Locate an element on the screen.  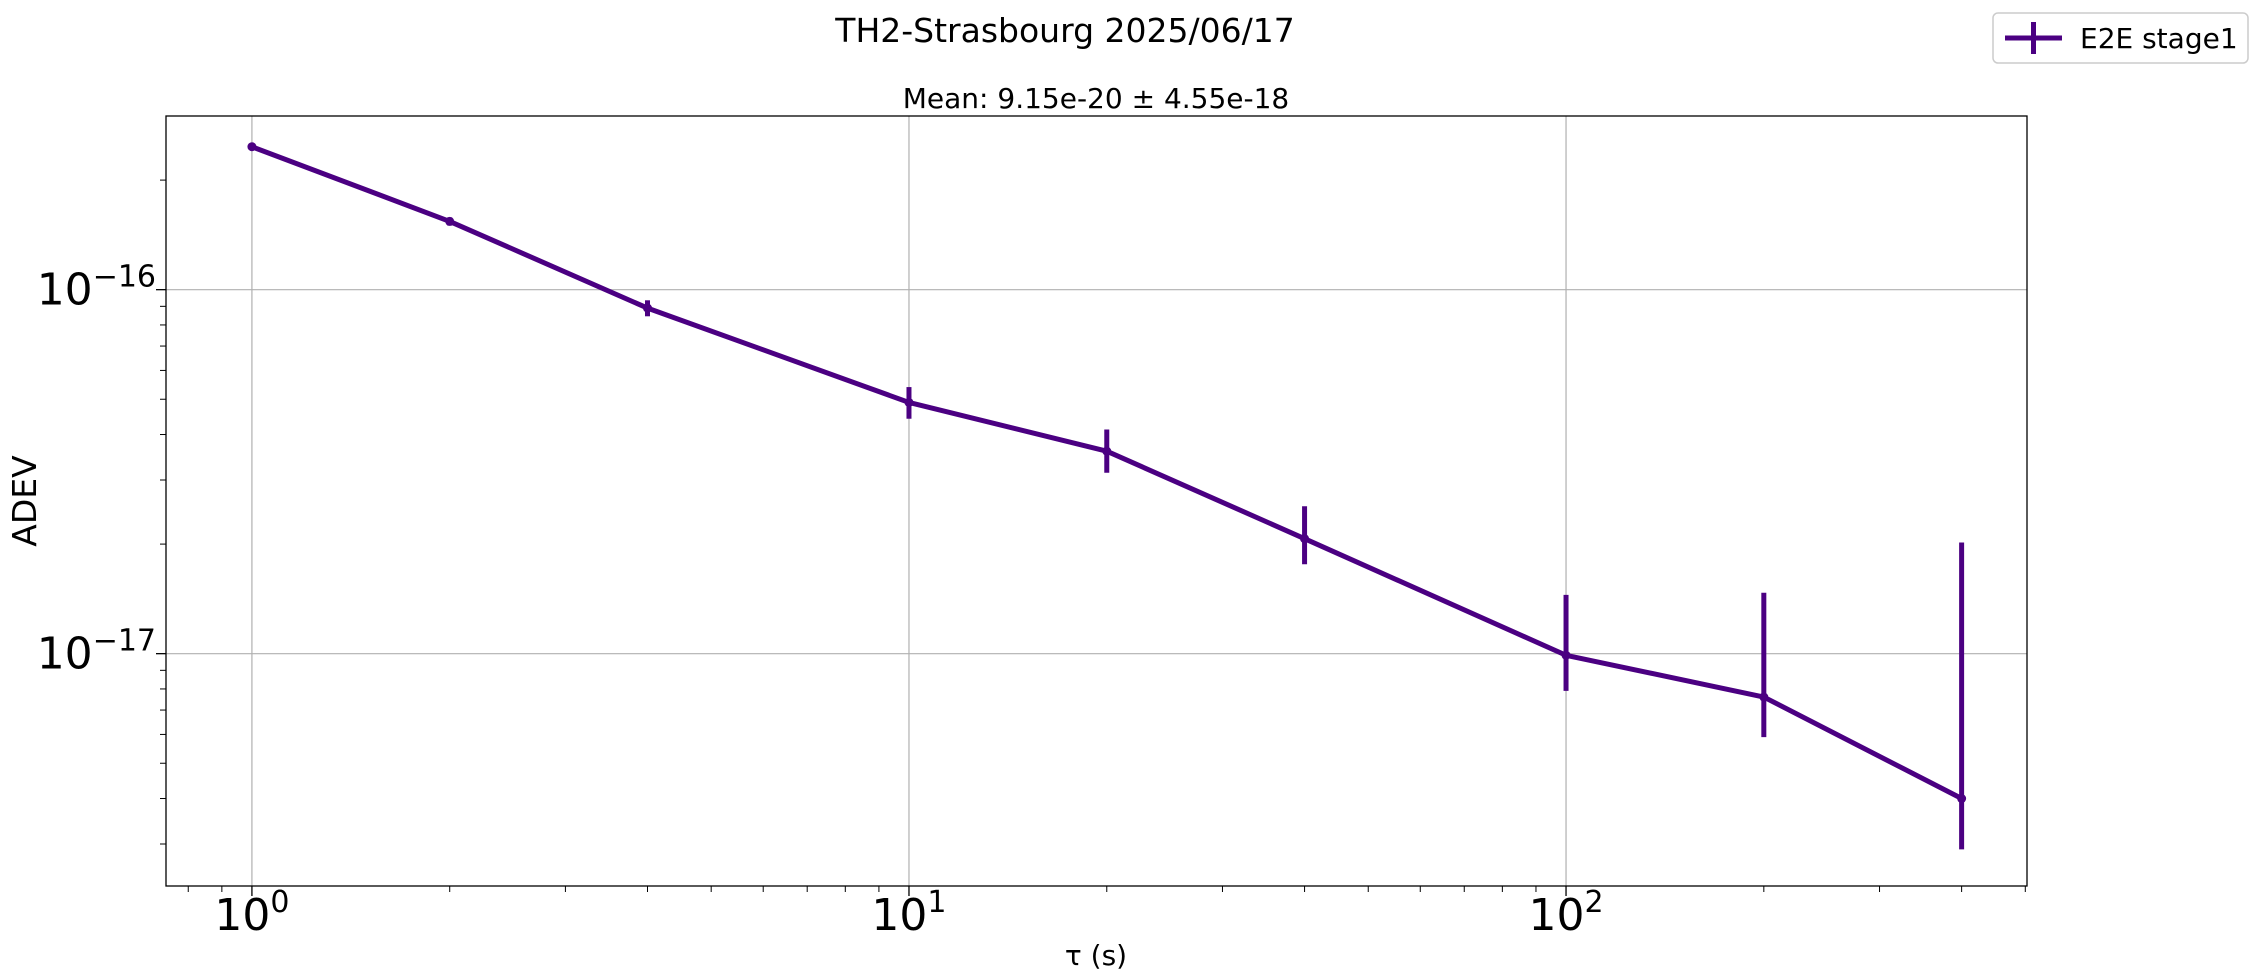
y-tick-exponent: −16 is located at coordinates (124, 277).